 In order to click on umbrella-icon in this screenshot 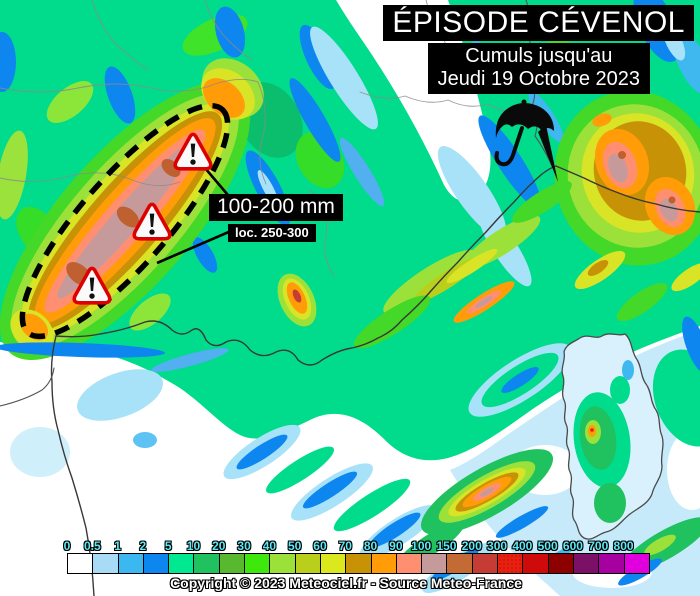, I will do `click(526, 140)`.